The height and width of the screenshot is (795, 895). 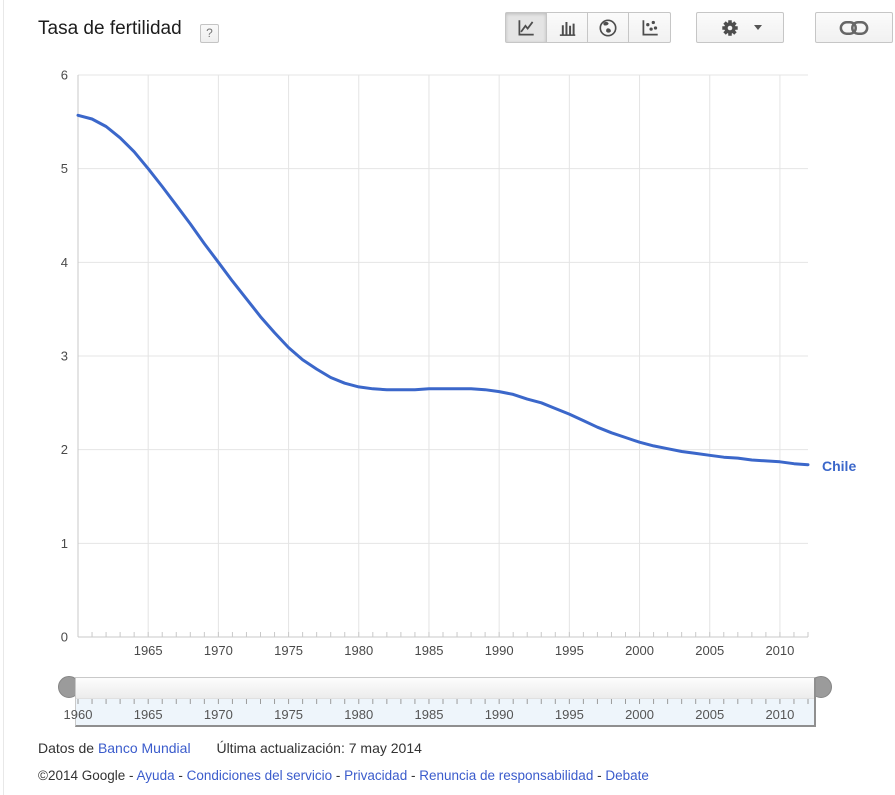 I want to click on chart-type-toolbar, so click(x=588, y=27).